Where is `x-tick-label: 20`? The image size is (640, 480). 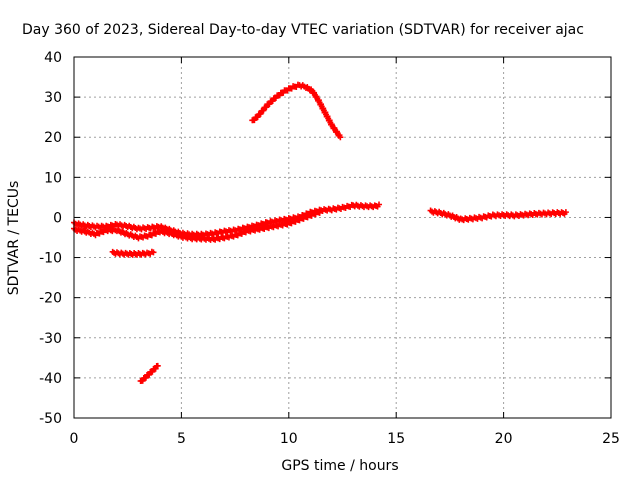
x-tick-label: 20 is located at coordinates (504, 439).